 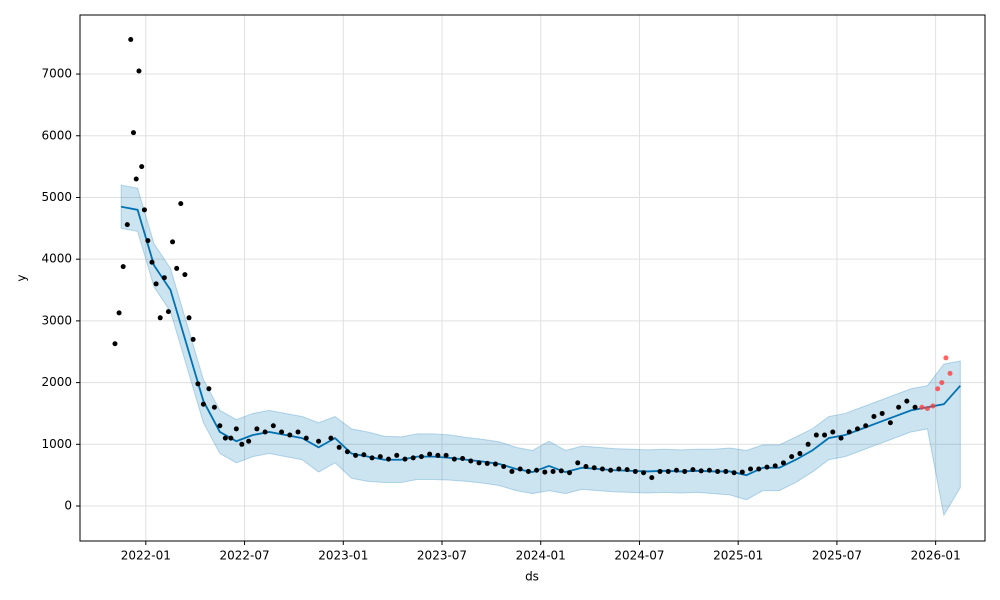 I want to click on y-tick-label: 5000, so click(x=56, y=197).